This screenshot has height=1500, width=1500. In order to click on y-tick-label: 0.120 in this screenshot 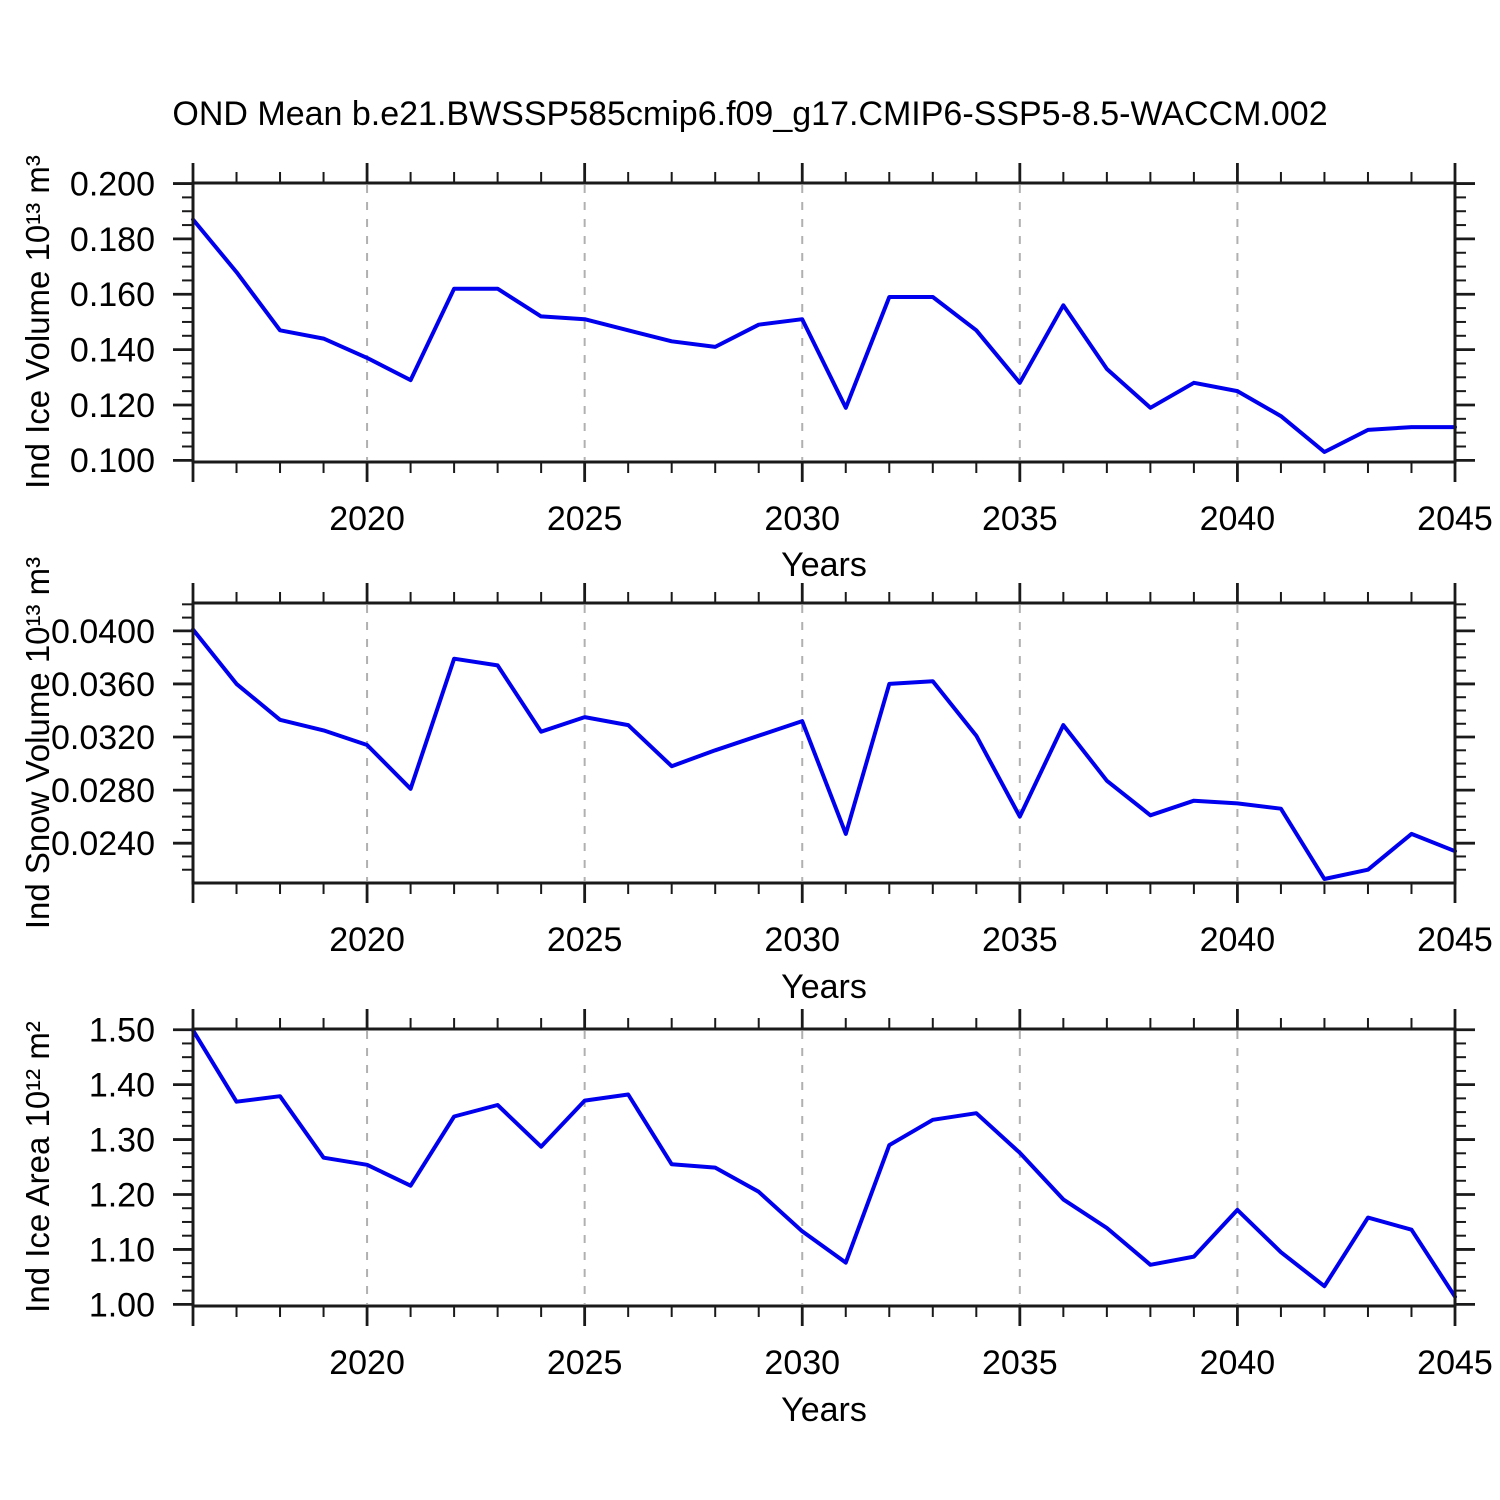, I will do `click(112, 406)`.